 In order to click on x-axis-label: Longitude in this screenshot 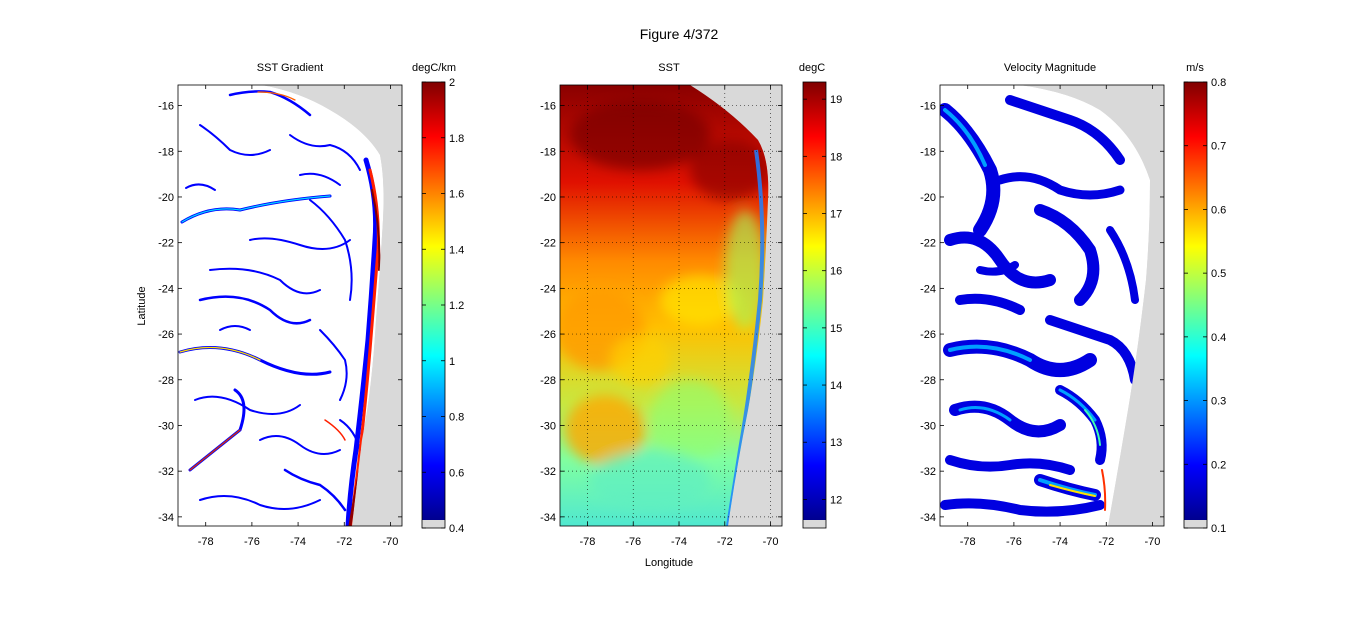, I will do `click(669, 563)`.